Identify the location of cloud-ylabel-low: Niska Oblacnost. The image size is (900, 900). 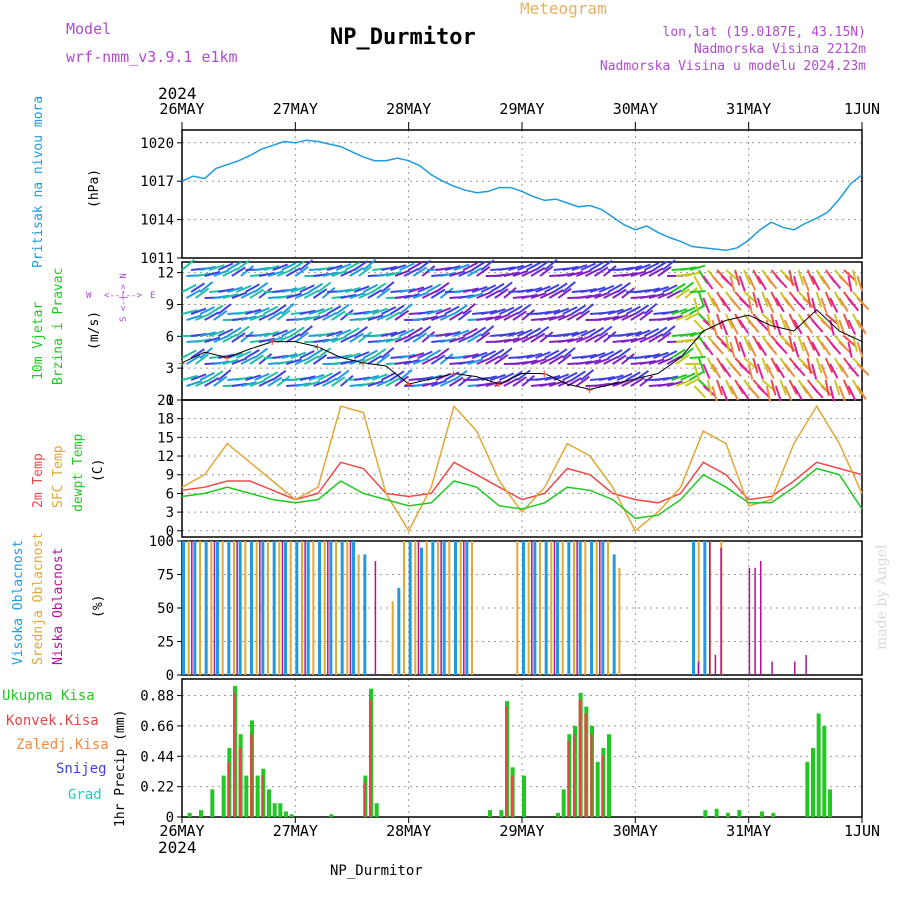
(58, 606).